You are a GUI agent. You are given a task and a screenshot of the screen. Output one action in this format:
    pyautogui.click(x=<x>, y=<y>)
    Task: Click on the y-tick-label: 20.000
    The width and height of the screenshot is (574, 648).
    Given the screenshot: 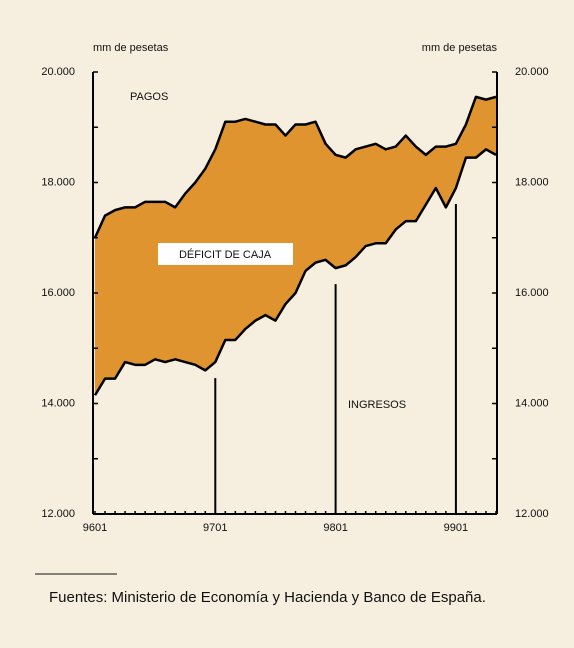 What is the action you would take?
    pyautogui.click(x=58, y=72)
    